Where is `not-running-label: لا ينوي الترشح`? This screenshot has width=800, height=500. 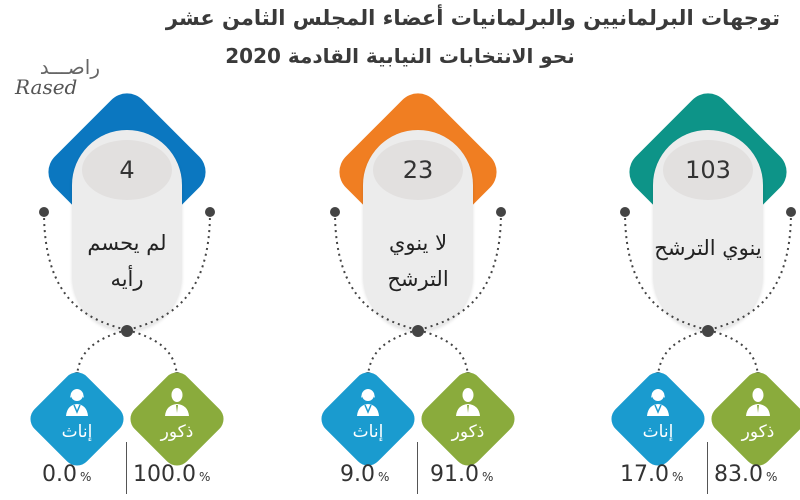
not-running-label: لا ينوي الترشح is located at coordinates (418, 261).